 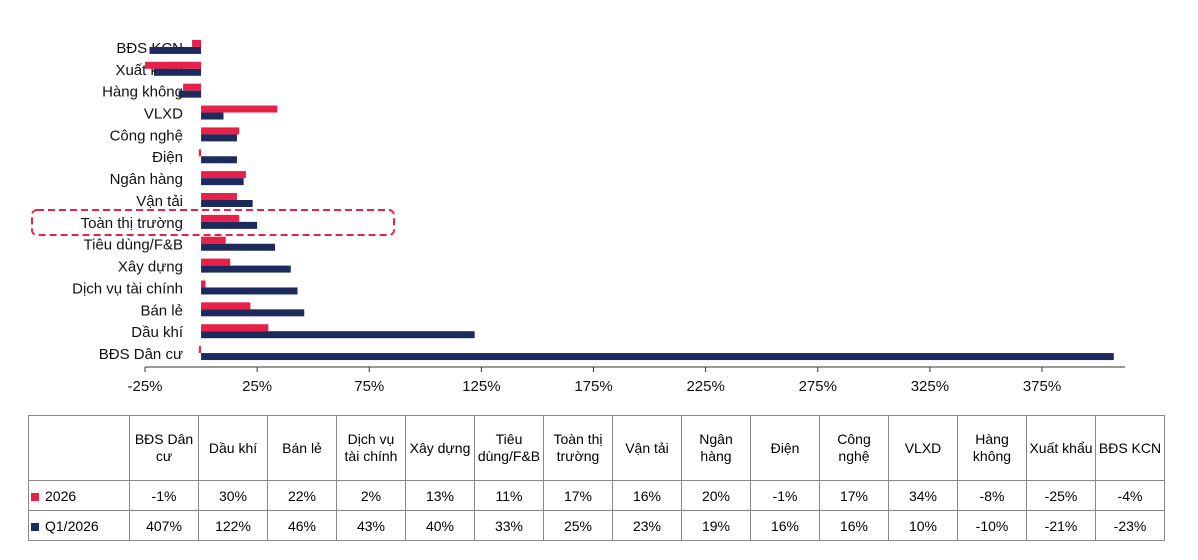 I want to click on y-tick-label: Công nghệ, so click(x=146, y=135).